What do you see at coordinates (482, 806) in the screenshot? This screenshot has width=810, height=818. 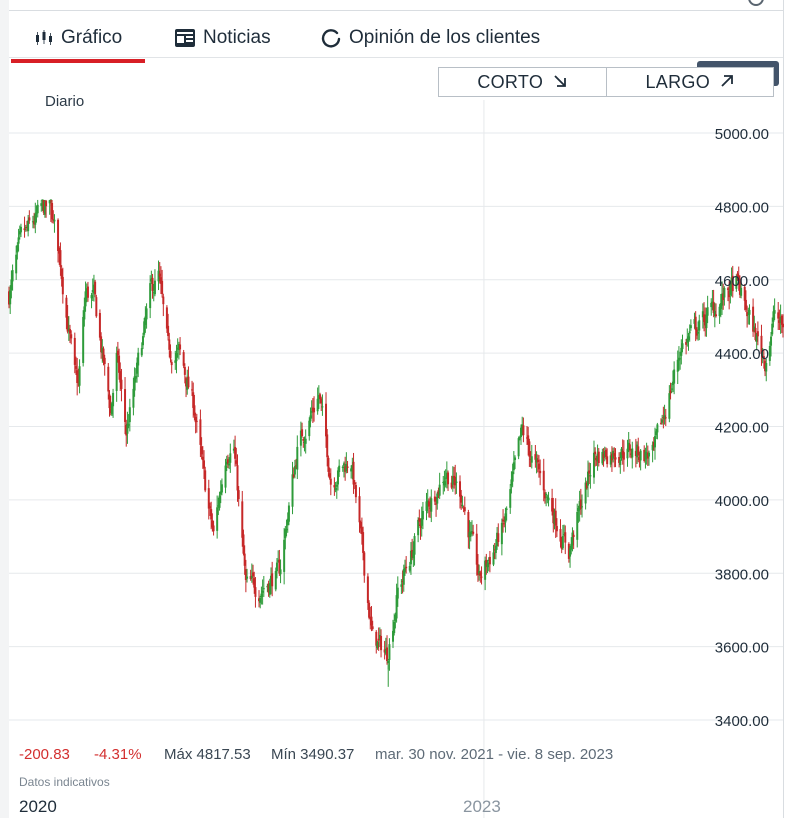 I see `timeline-year-marker: 2023` at bounding box center [482, 806].